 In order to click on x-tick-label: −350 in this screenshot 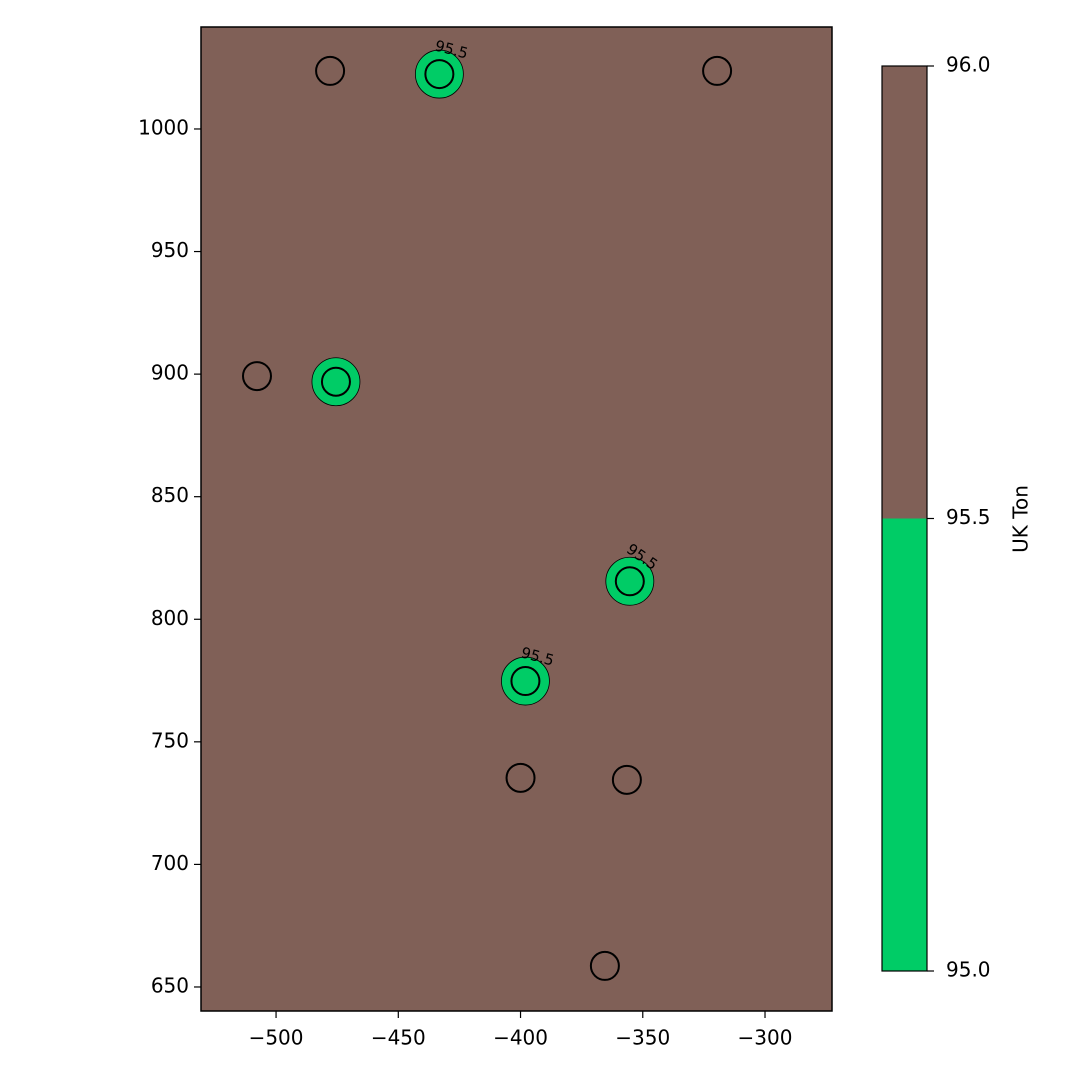, I will do `click(642, 1038)`.